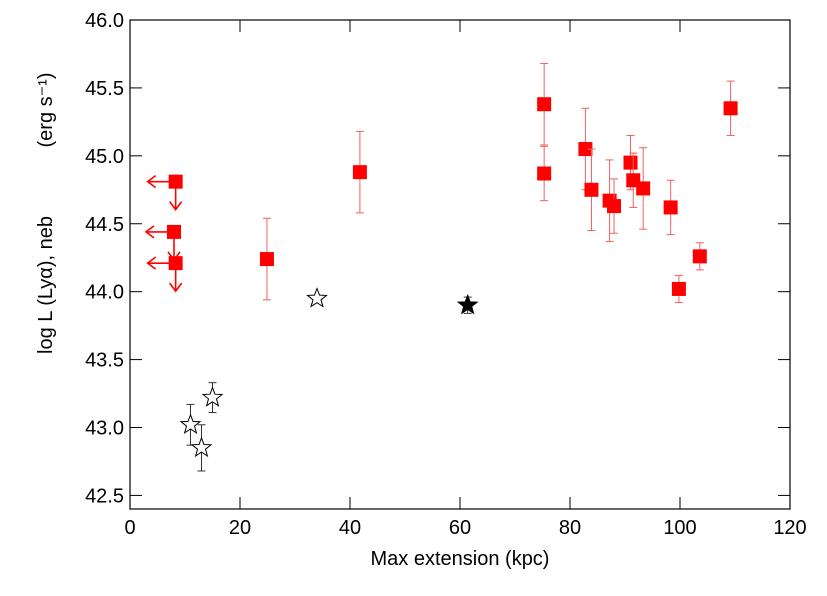  What do you see at coordinates (46, 285) in the screenshot?
I see `y-axis-title: log L (Lyα), neb` at bounding box center [46, 285].